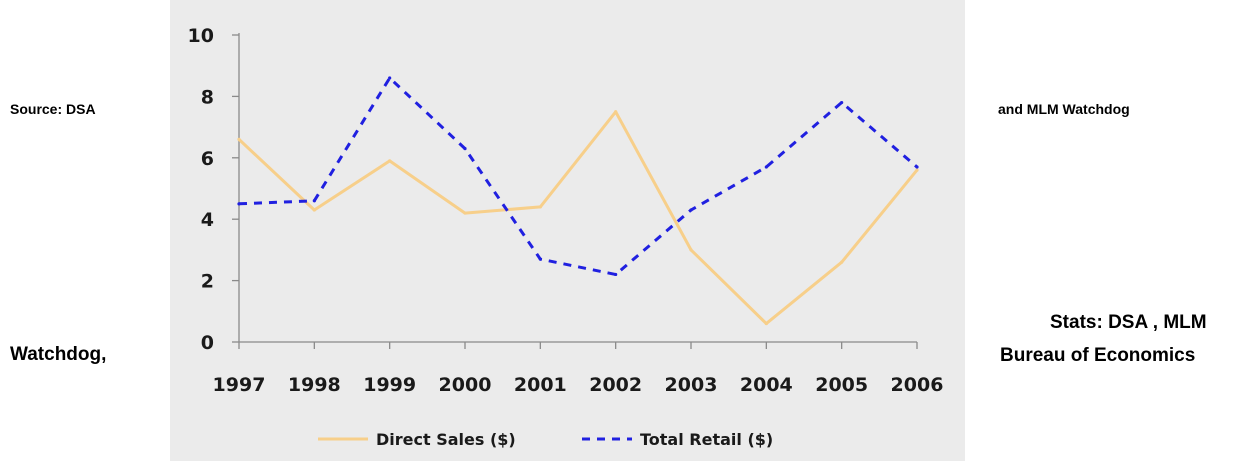 Image resolution: width=1243 pixels, height=461 pixels. What do you see at coordinates (706, 439) in the screenshot?
I see `legend-label-2: Total Retail ($)` at bounding box center [706, 439].